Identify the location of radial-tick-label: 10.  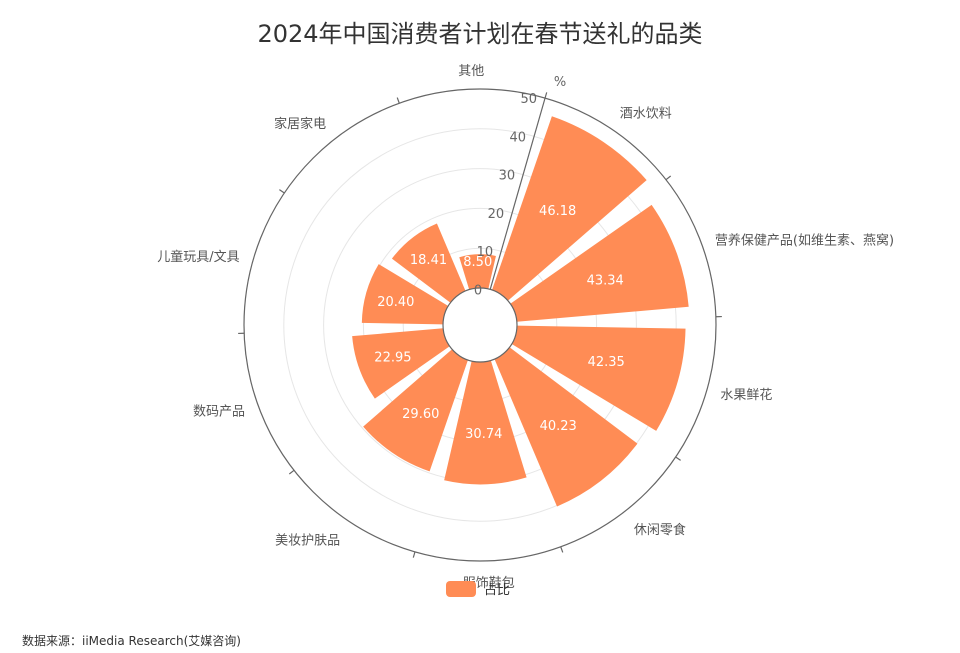
(485, 252).